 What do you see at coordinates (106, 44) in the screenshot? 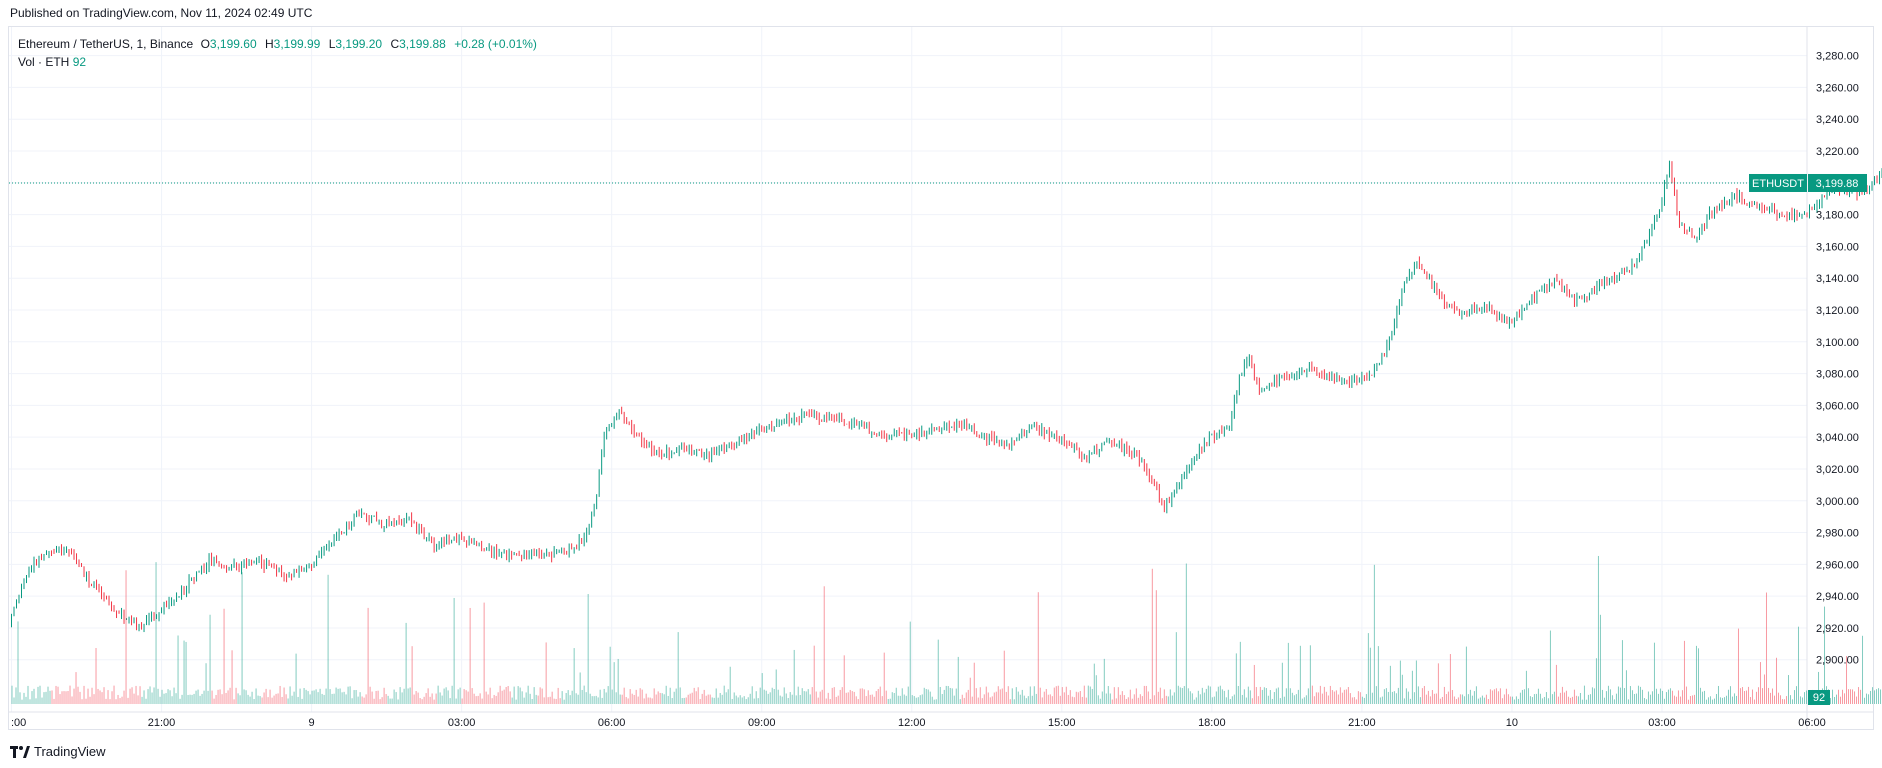
I see `symbol-title: Ethereum / TetherUS, 1, Binance` at bounding box center [106, 44].